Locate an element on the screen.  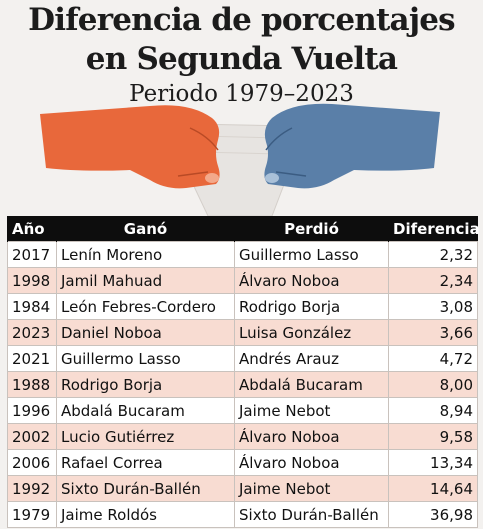
cell-year: 2021 is located at coordinates (32, 358).